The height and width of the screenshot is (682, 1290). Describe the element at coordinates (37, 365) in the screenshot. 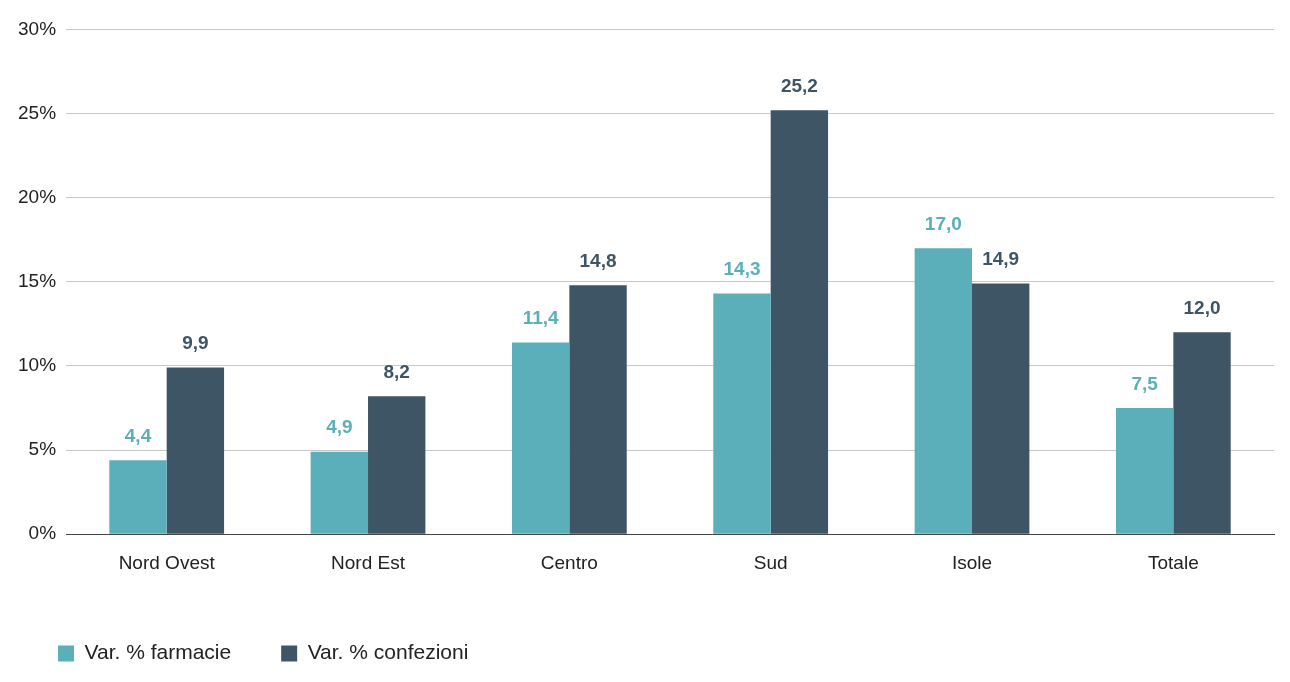

I see `y-tick-label: 10%` at that location.